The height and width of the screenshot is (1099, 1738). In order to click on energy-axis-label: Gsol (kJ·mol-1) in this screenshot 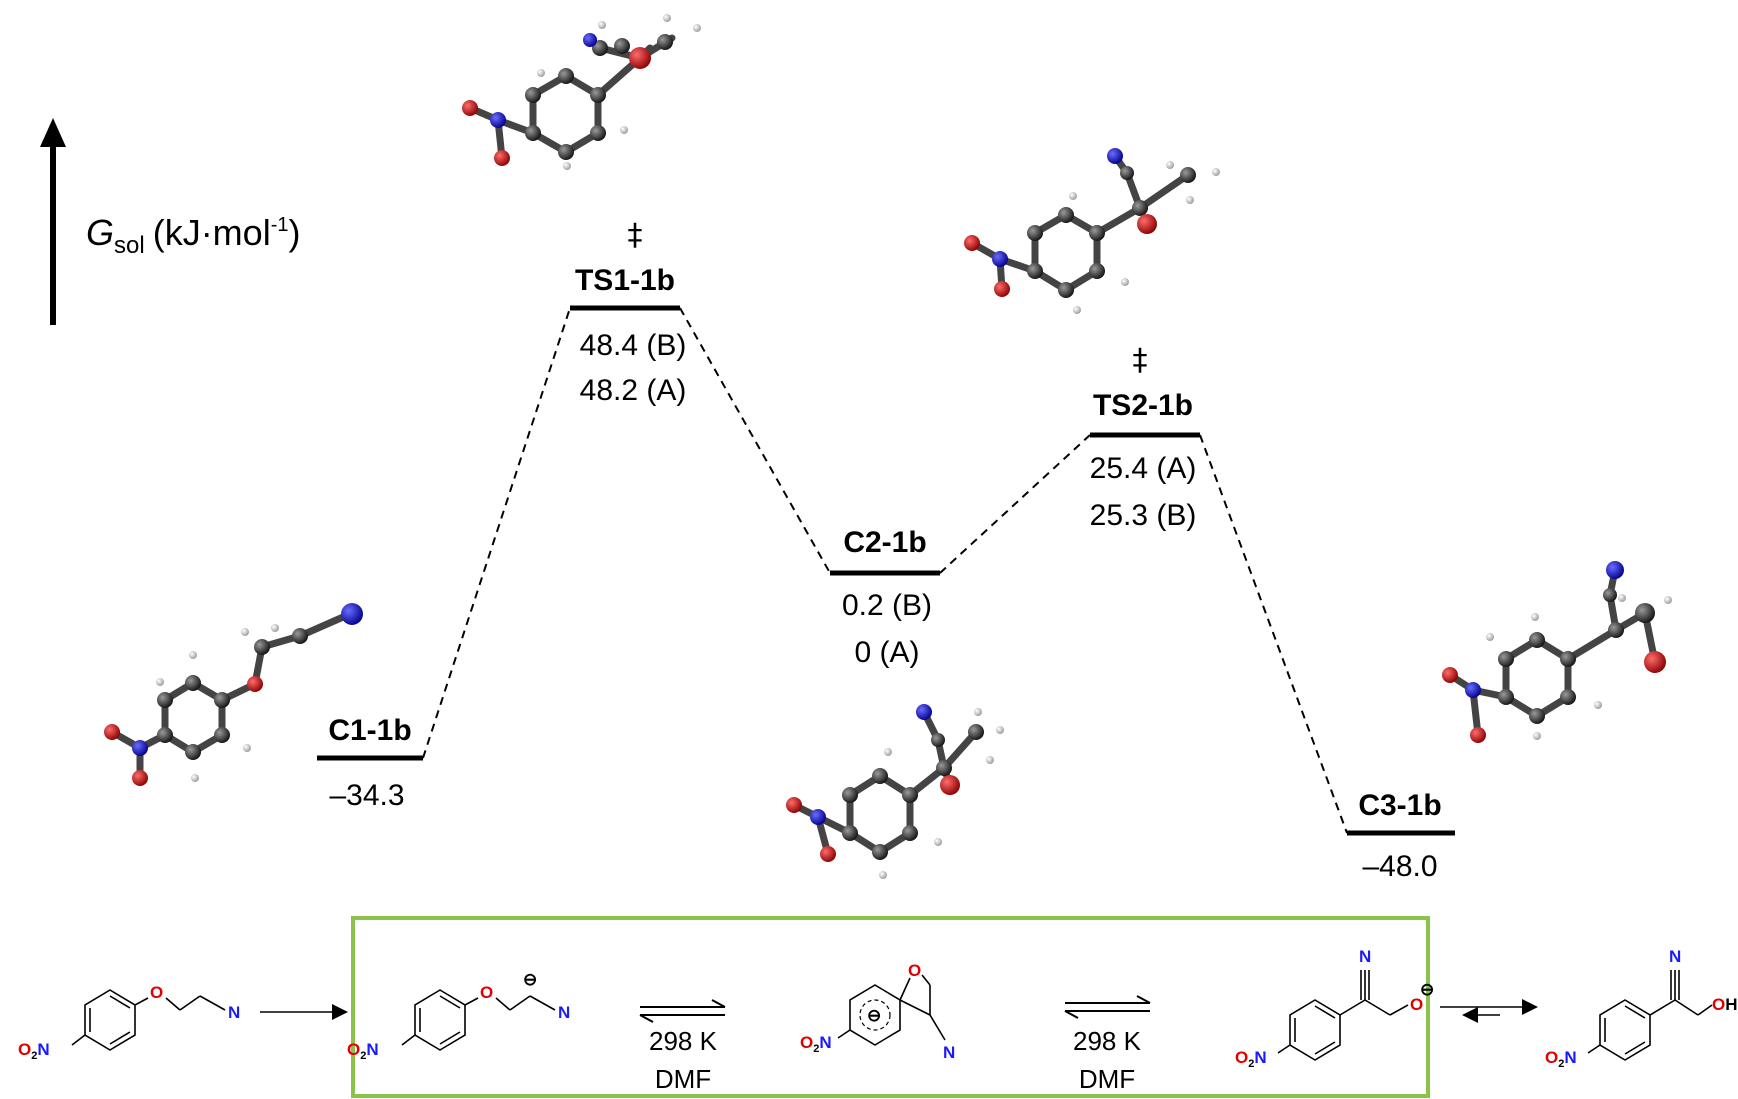, I will do `click(193, 235)`.